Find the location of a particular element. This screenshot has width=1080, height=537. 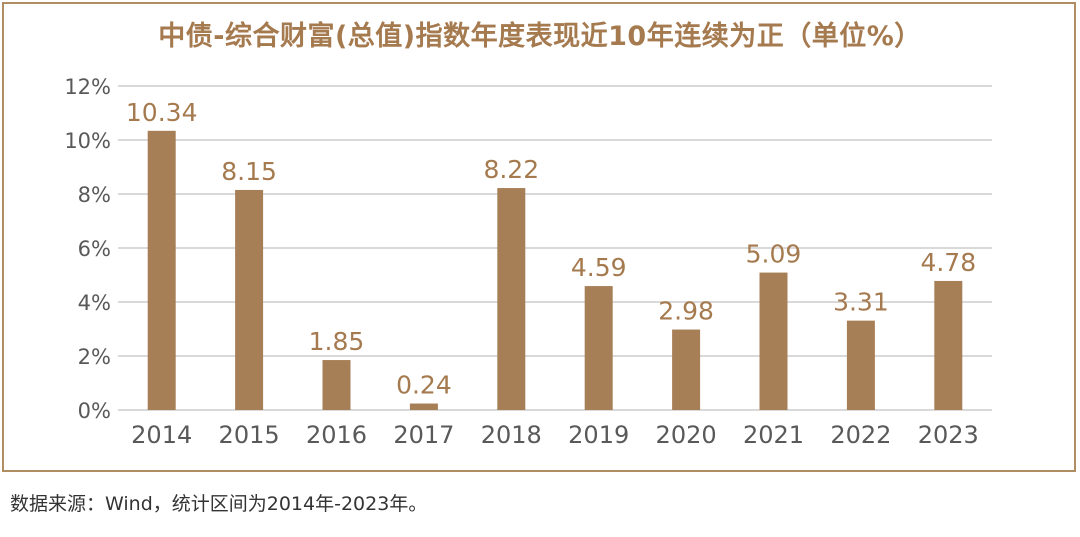

x-tick-label: 2017 is located at coordinates (423, 435).